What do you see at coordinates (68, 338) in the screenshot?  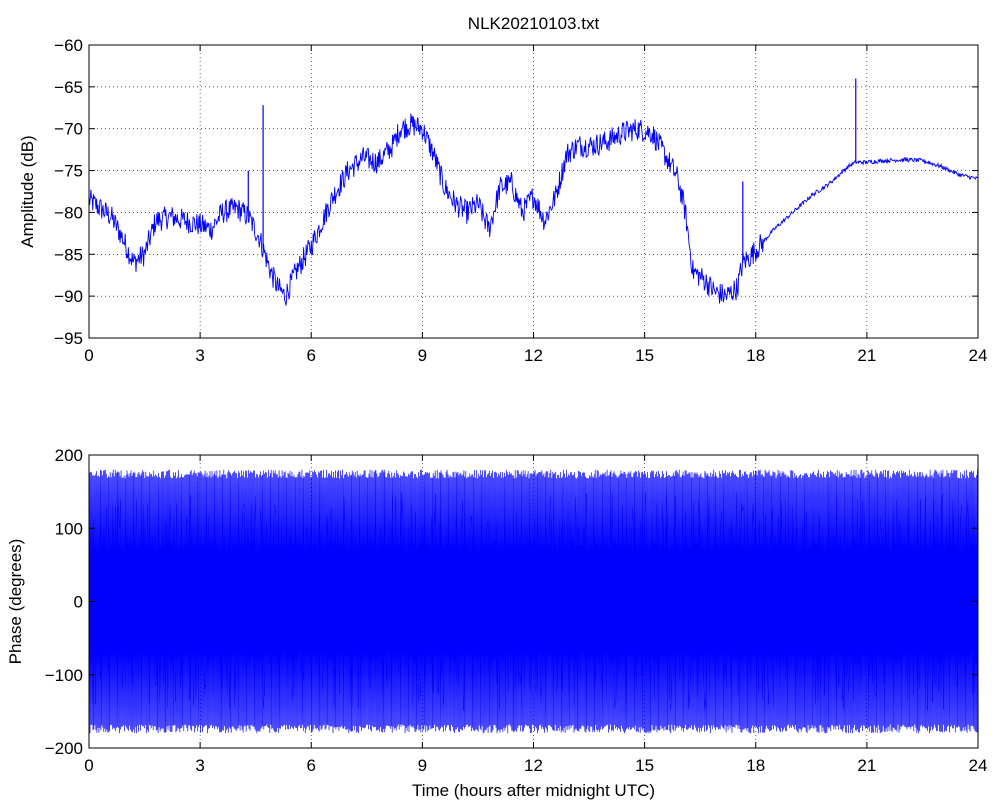 I see `y-tick-label: −95` at bounding box center [68, 338].